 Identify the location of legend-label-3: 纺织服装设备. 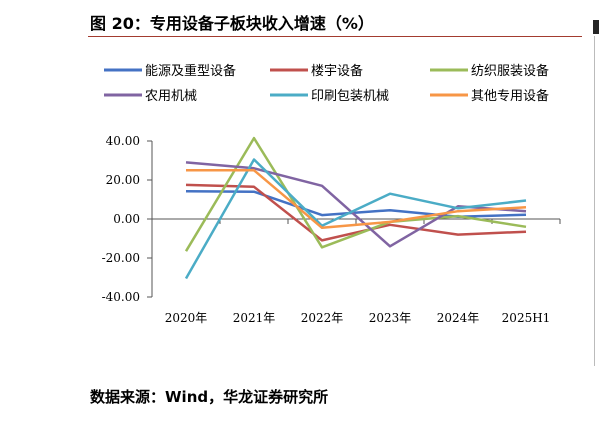
(510, 71).